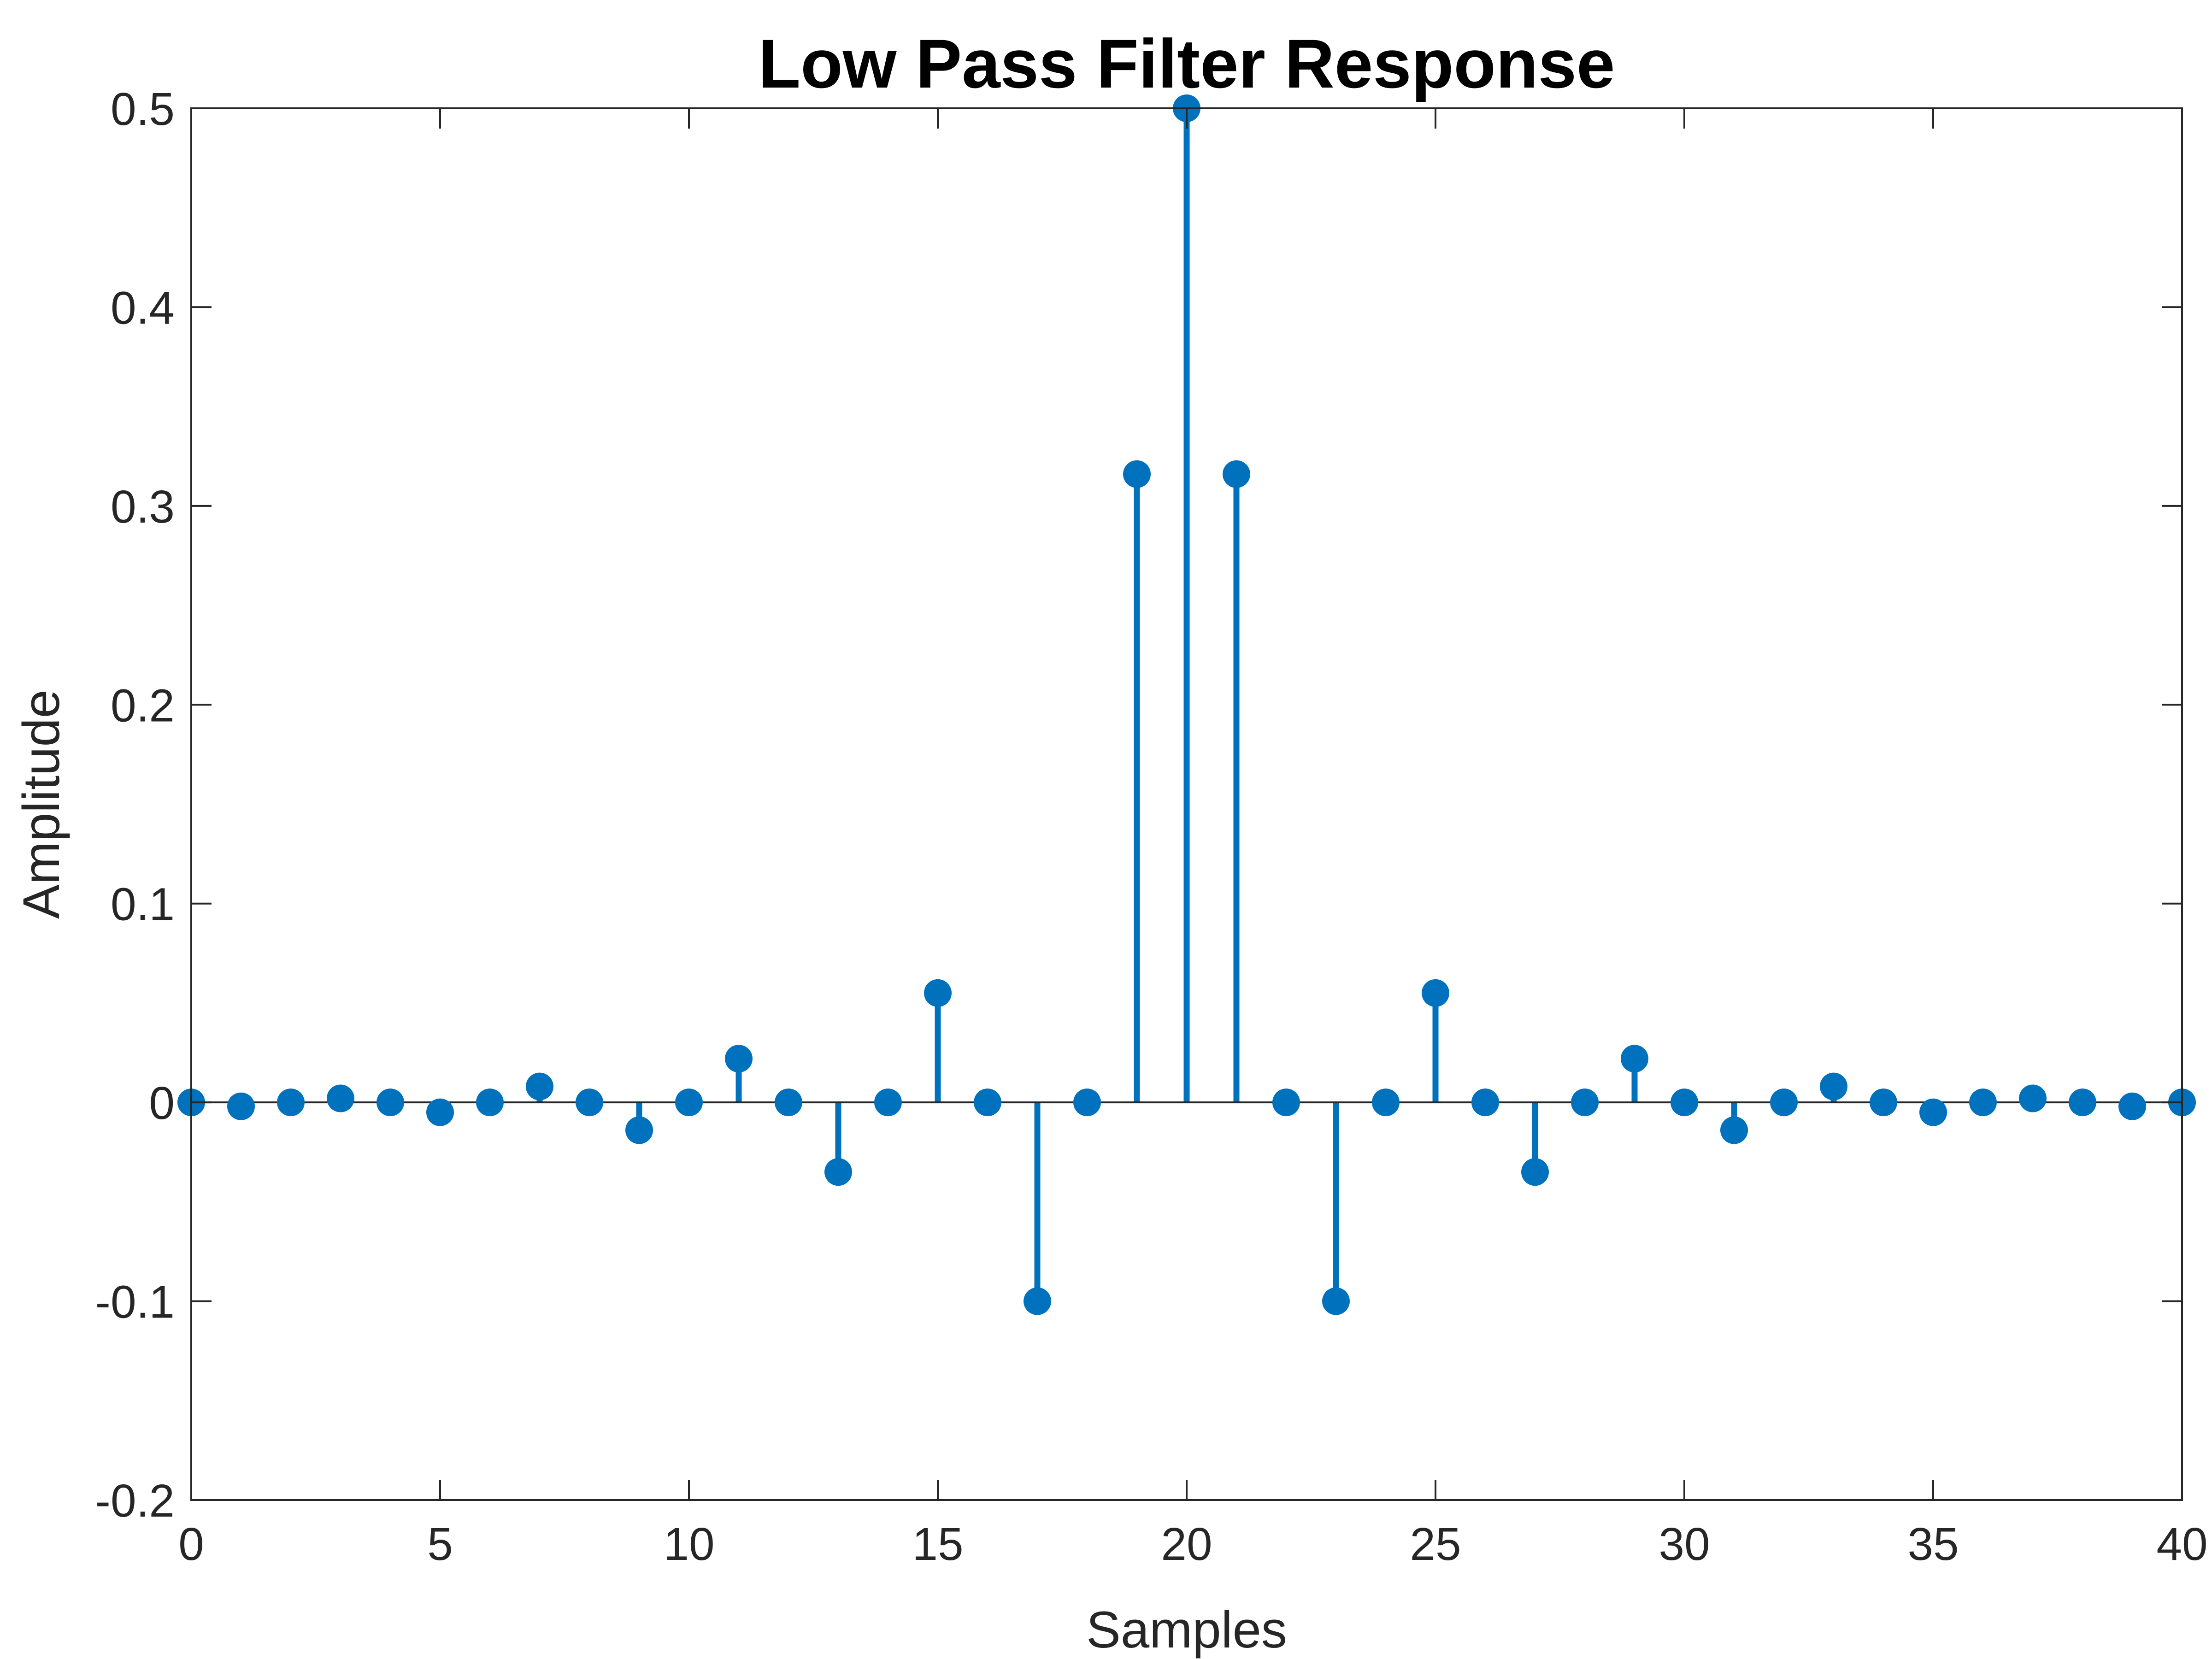  Describe the element at coordinates (143, 705) in the screenshot. I see `y-tick-label: 0.2` at that location.